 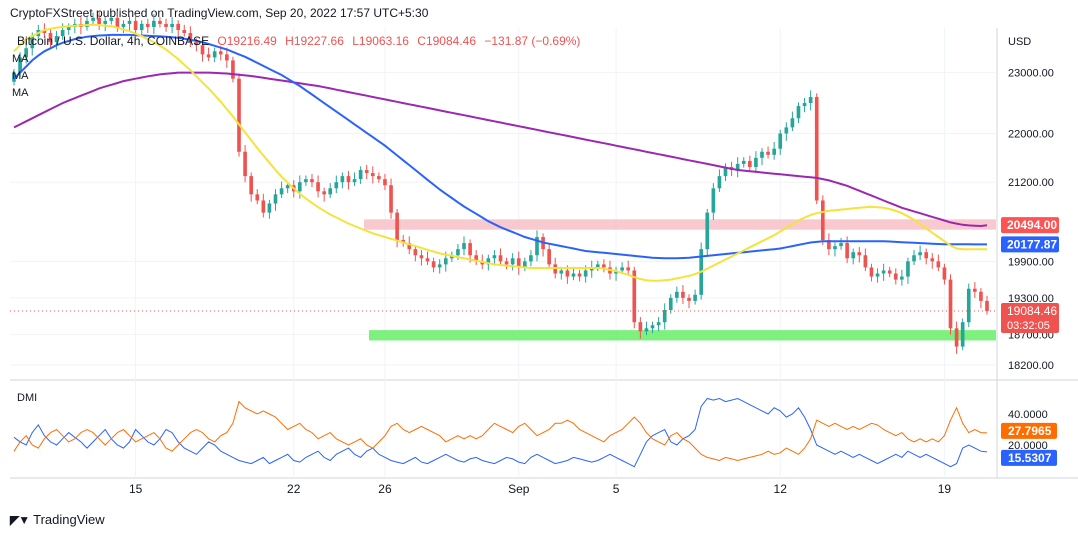 What do you see at coordinates (69, 519) in the screenshot?
I see `tradingview-brand: TradingView` at bounding box center [69, 519].